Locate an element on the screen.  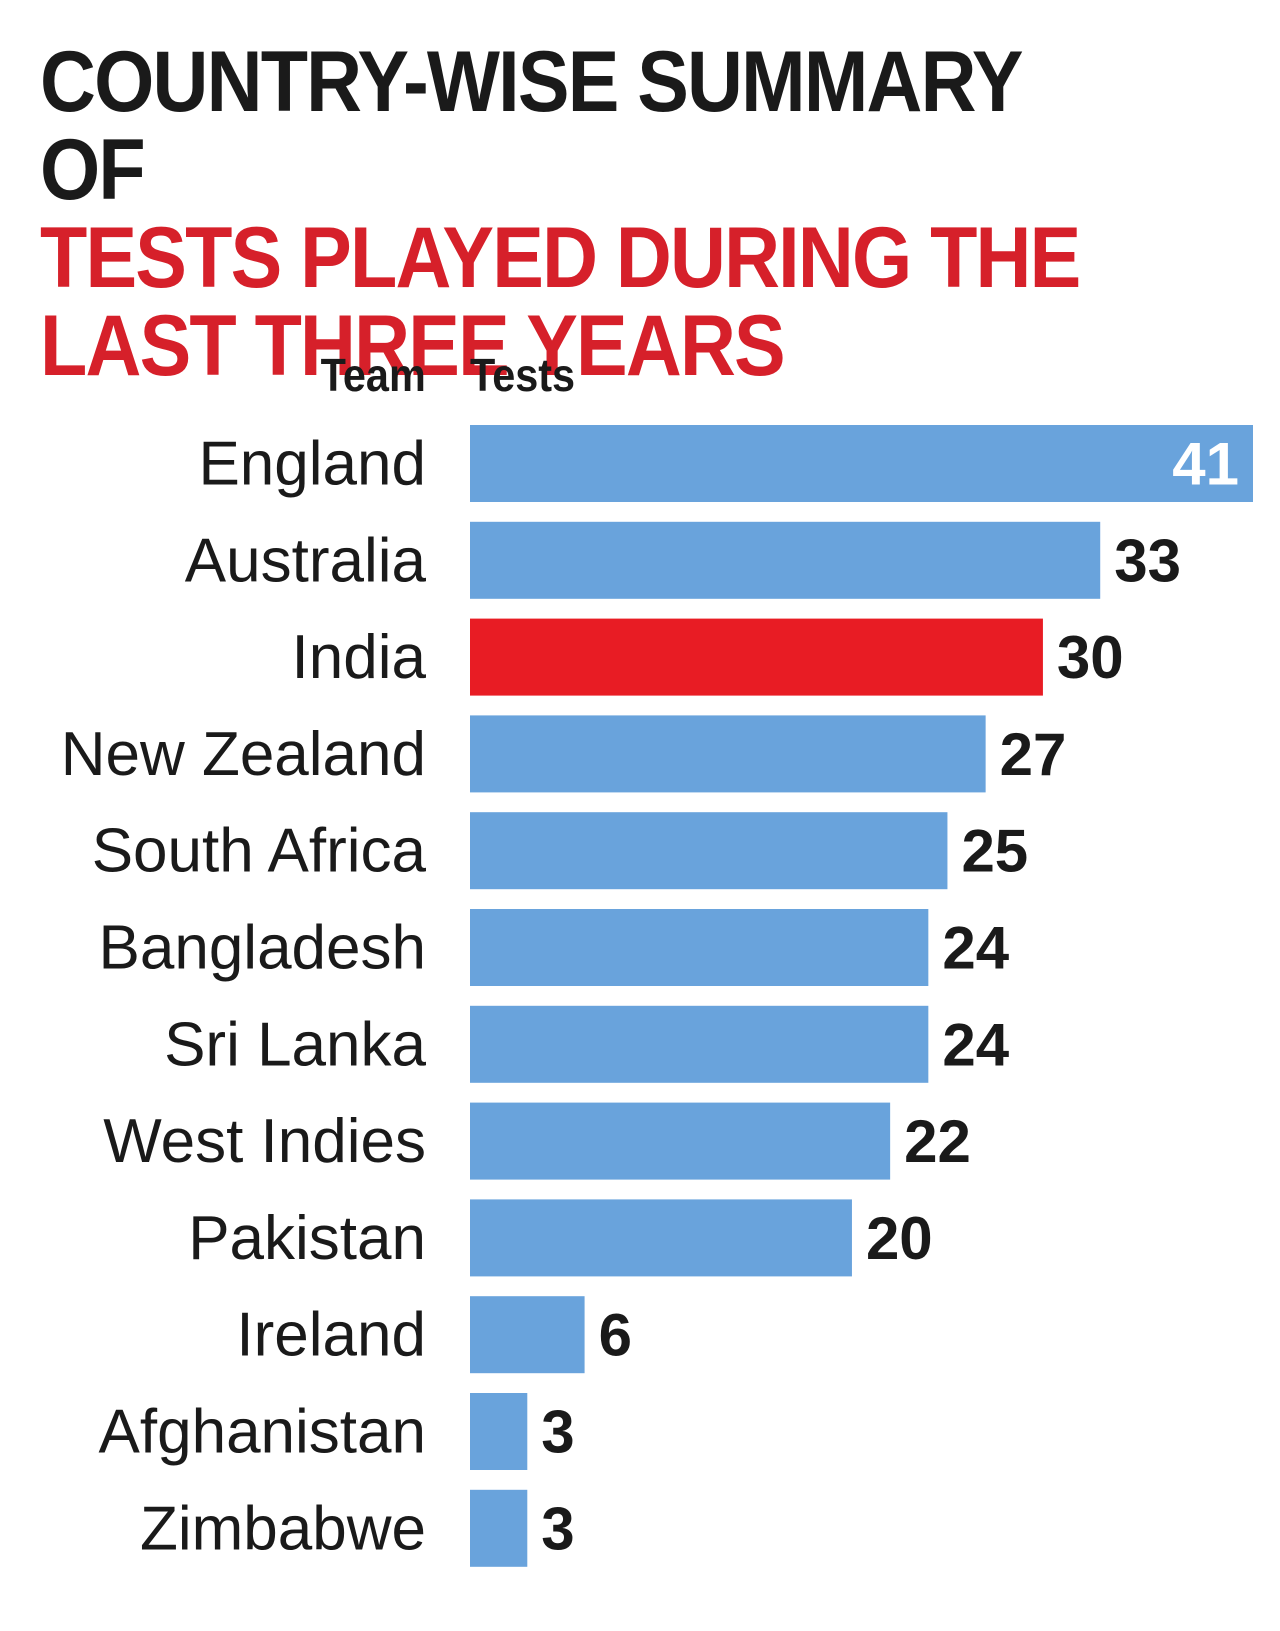
value-label-ireland: 6 is located at coordinates (615, 1335).